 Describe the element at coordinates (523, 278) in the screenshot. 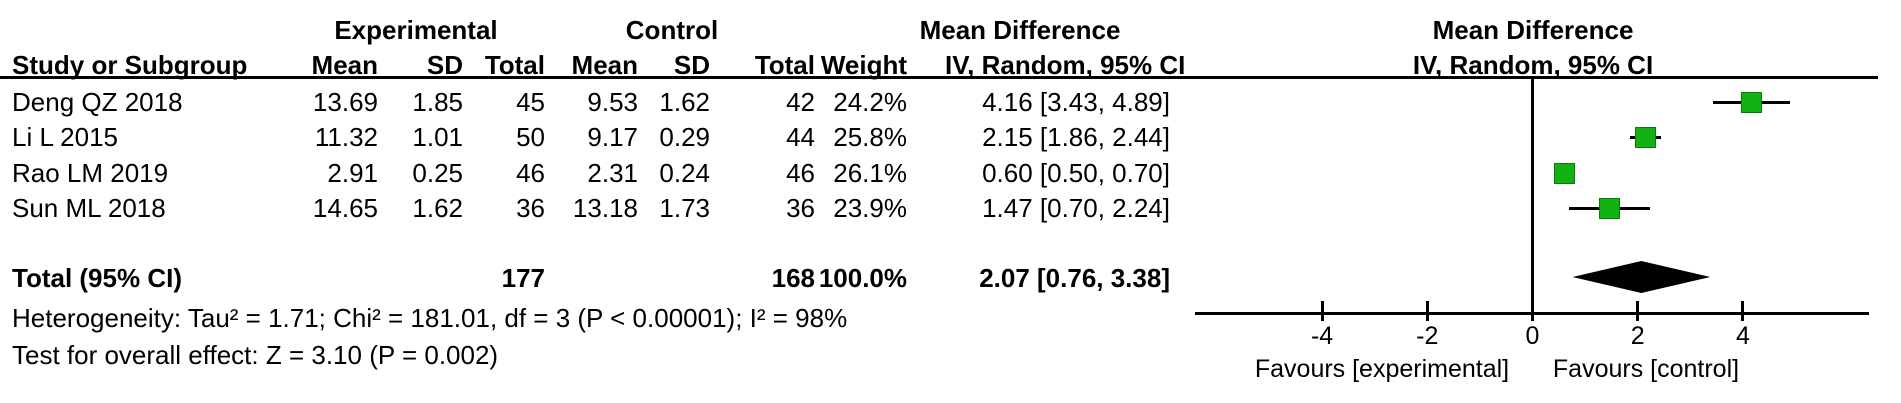

I see `total-exp-total: 177` at that location.